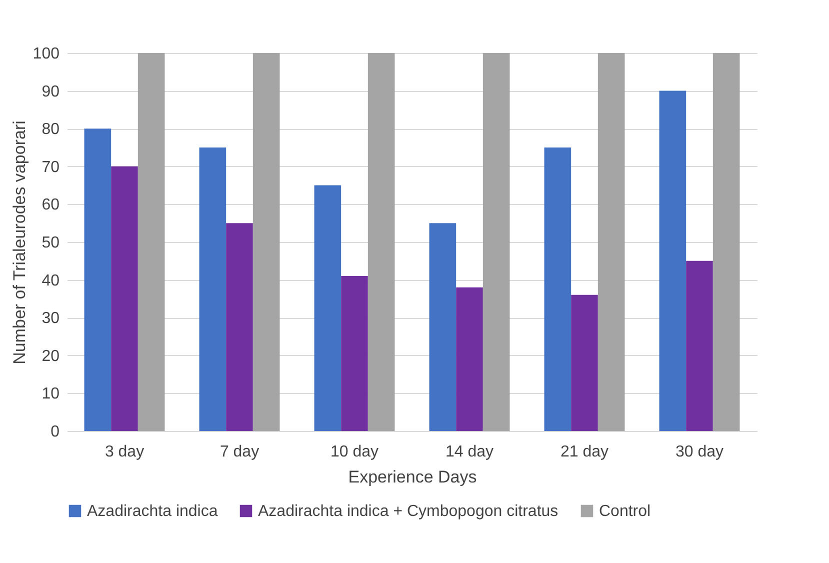 Image resolution: width=829 pixels, height=563 pixels. Describe the element at coordinates (51, 243) in the screenshot. I see `y-tick-label: 50` at that location.